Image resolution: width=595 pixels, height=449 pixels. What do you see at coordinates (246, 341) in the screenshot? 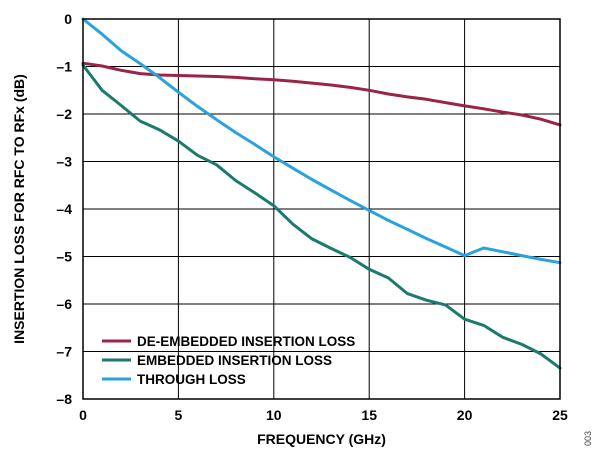
I see `legend-label-1: DE-EMBEDDED INSERTION LOSS` at bounding box center [246, 341].